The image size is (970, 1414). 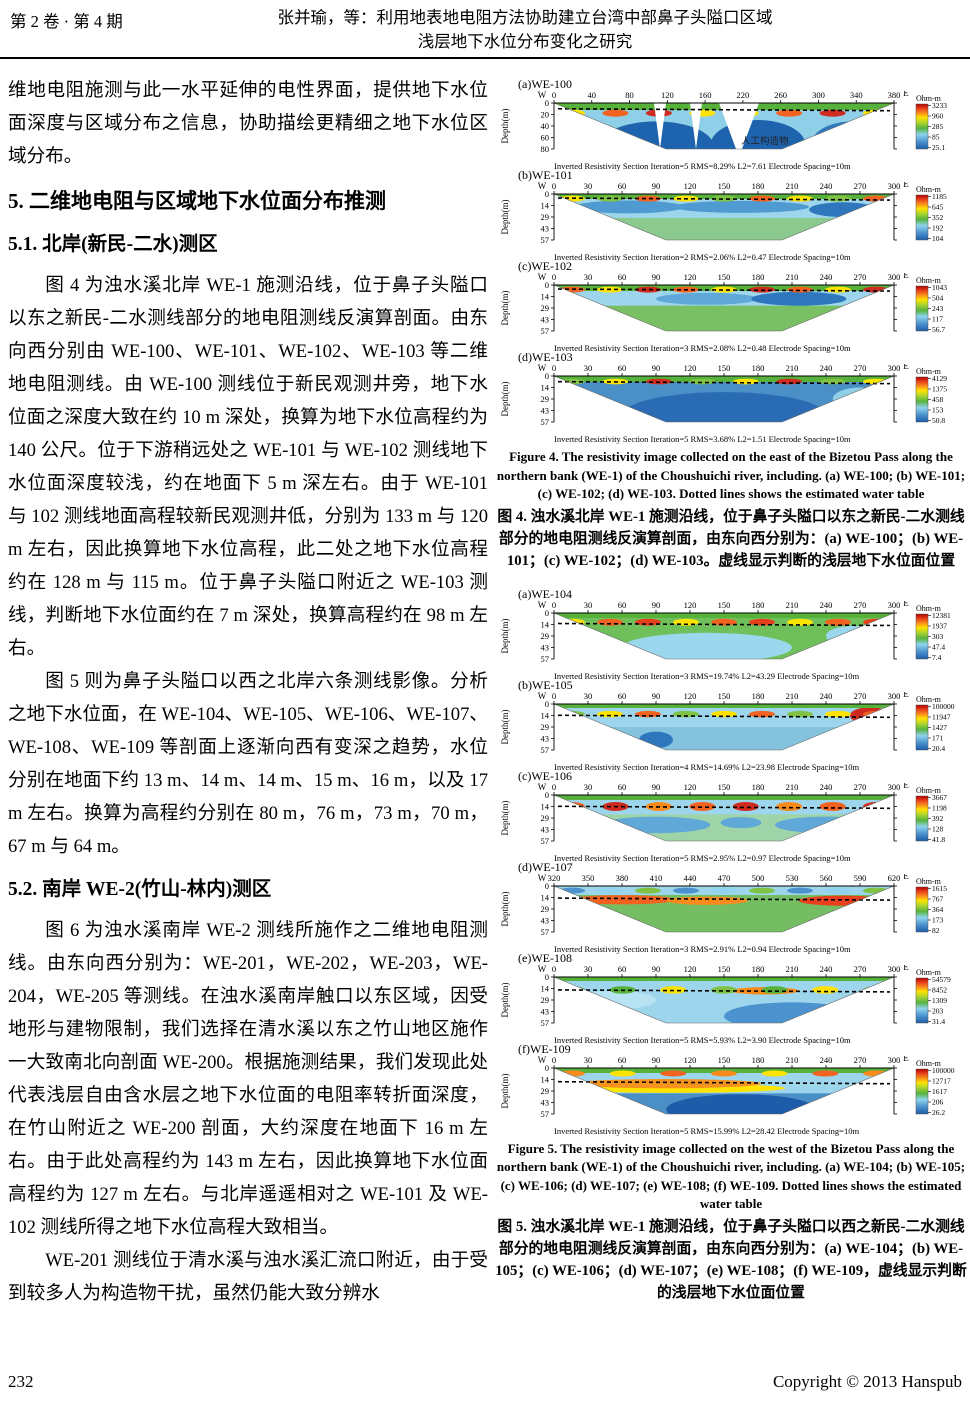 I want to click on panel-label: (b)WE-105, so click(x=545, y=684).